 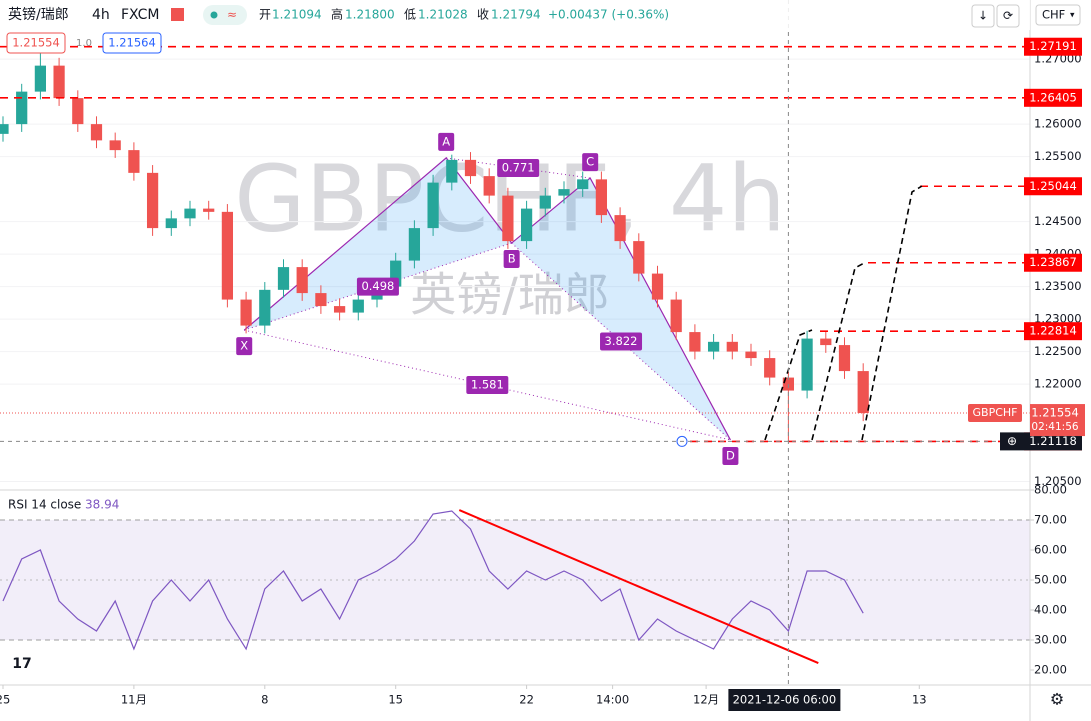 I want to click on x-tick-label: 11月, so click(x=134, y=700).